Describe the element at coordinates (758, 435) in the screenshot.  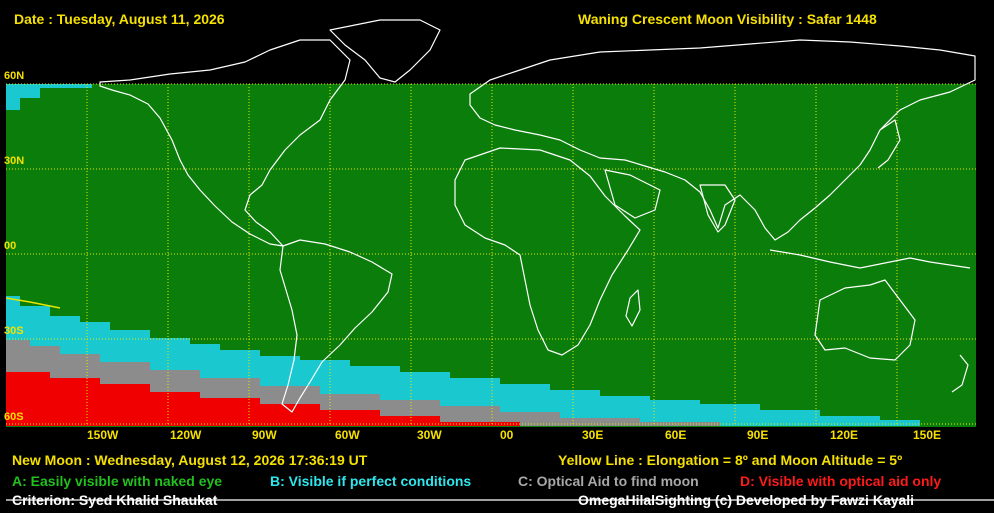
I see `lon-label-90e: 90E` at that location.